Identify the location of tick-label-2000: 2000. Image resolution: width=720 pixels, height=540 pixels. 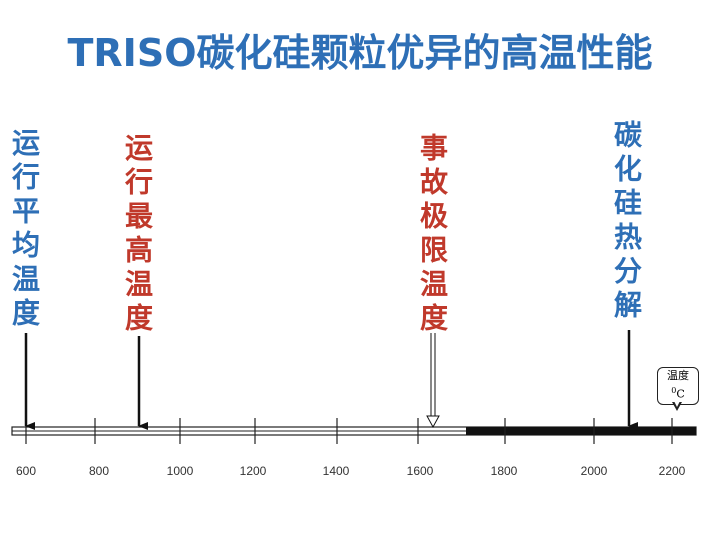
(594, 471).